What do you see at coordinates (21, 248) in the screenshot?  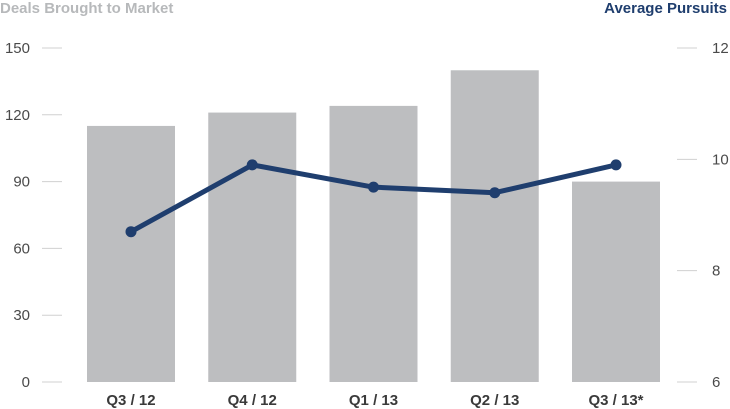 I see `left-tick-label: 60` at bounding box center [21, 248].